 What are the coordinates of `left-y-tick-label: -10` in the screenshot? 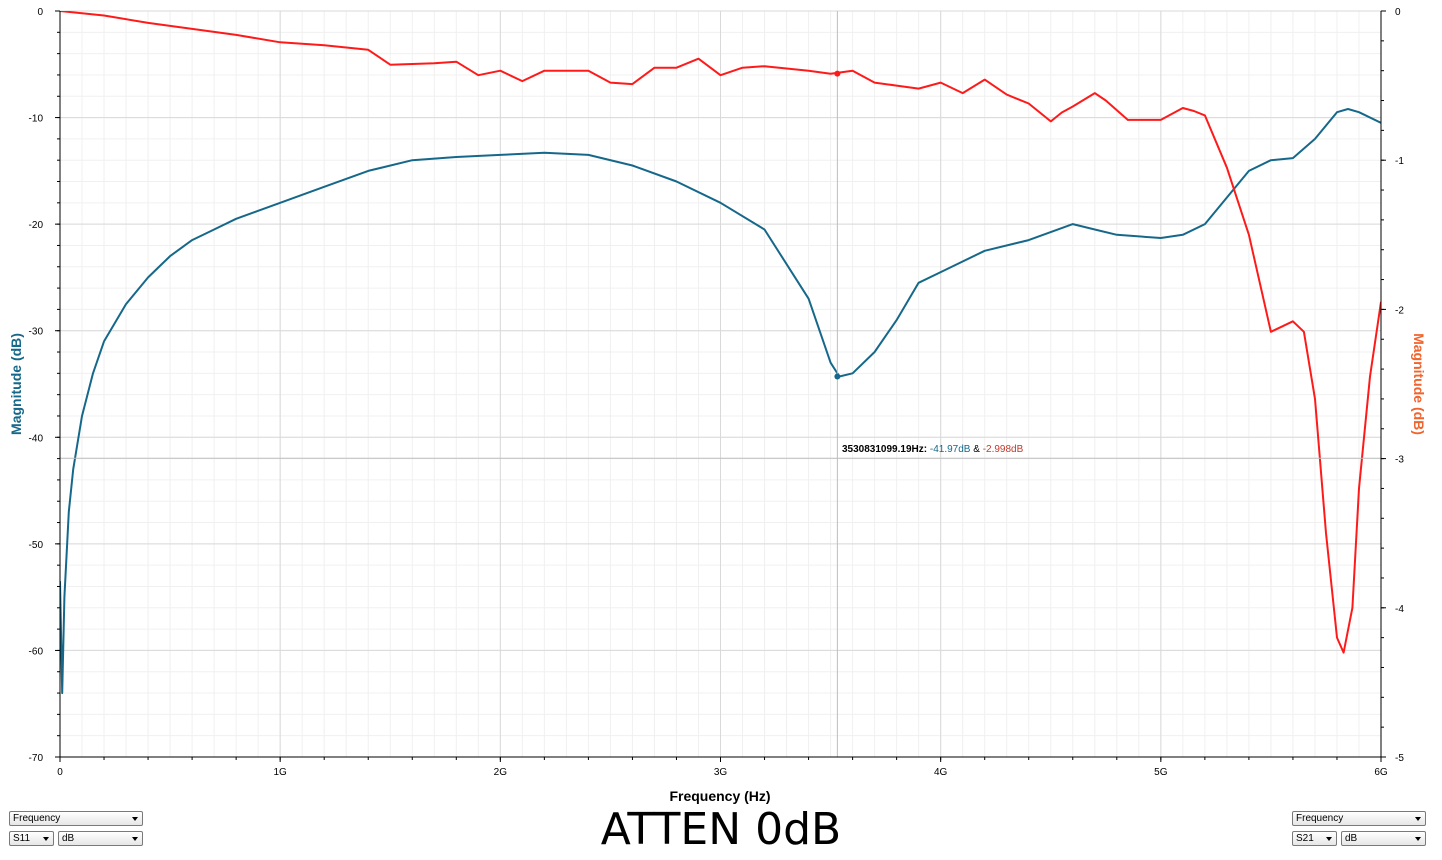 It's located at (36, 119).